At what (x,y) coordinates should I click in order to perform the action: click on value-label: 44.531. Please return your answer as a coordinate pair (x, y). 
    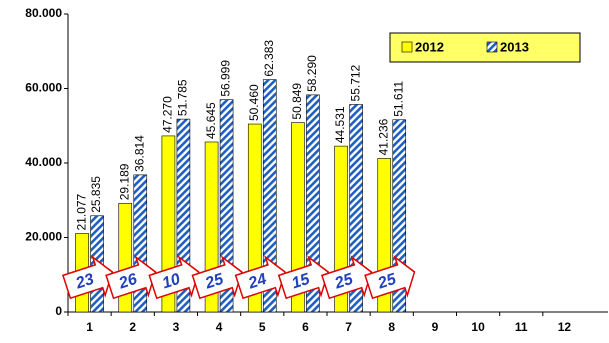
    Looking at the image, I should click on (340, 124).